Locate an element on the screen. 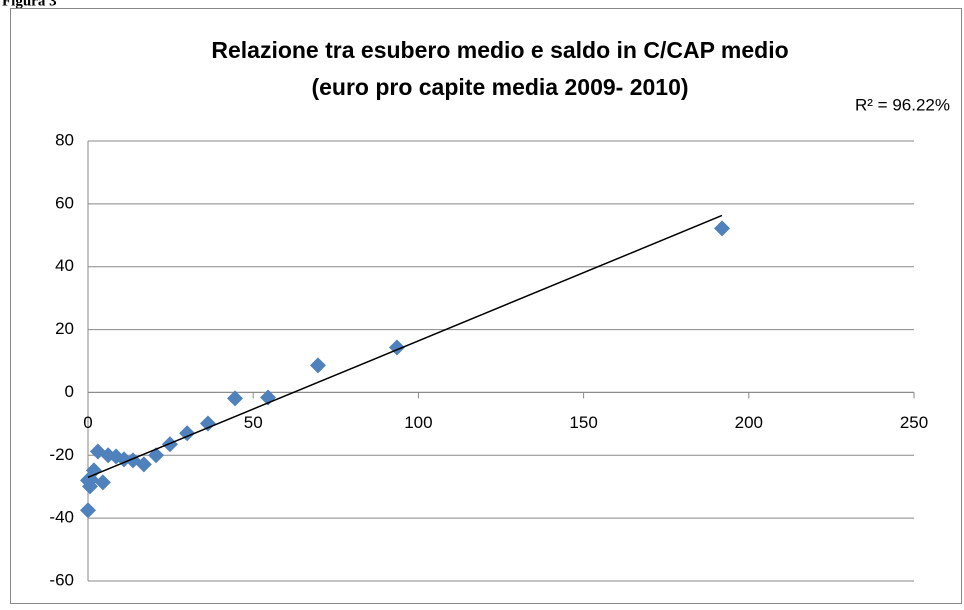 The width and height of the screenshot is (964, 610). annotation: R² = 96.22% is located at coordinates (902, 104).